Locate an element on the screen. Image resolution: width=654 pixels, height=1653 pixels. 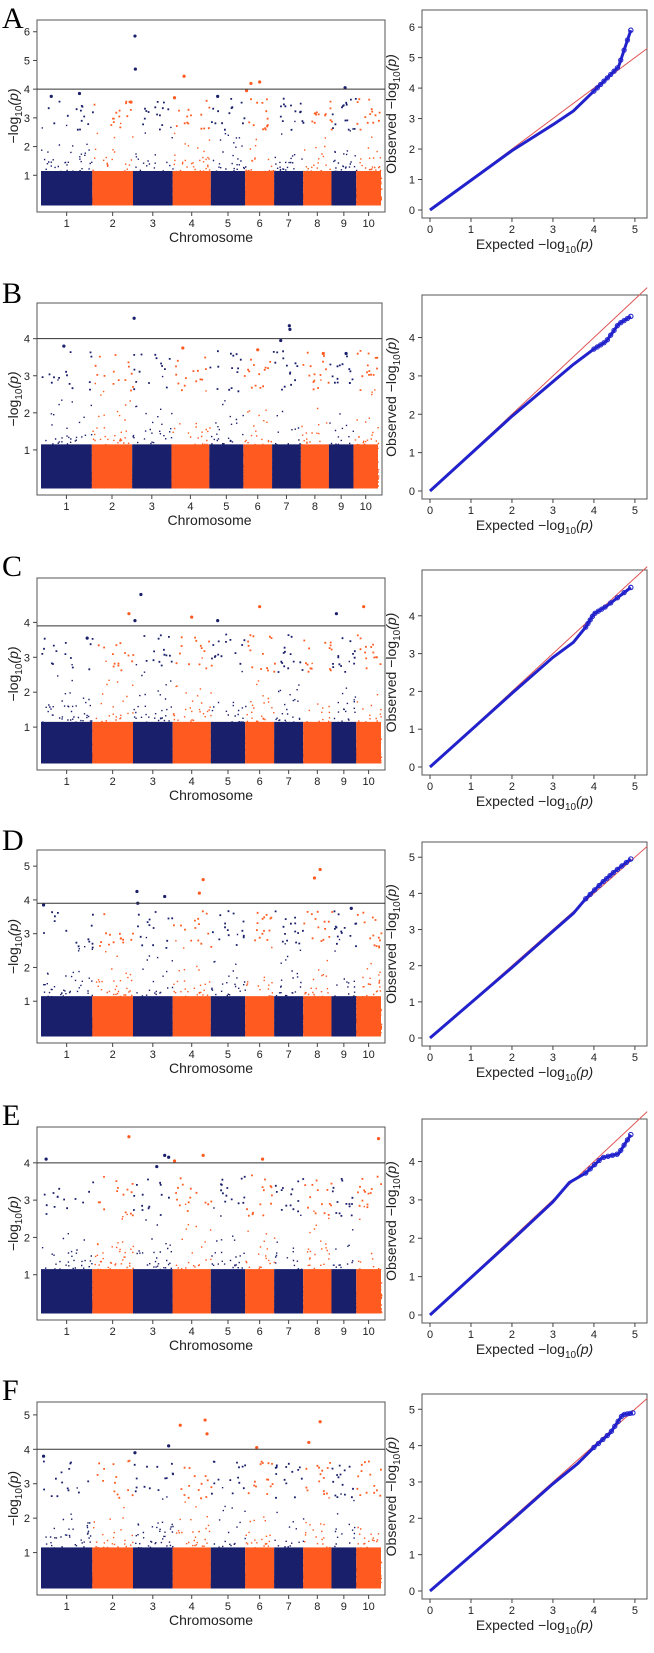
x-tick-label: 9 is located at coordinates (344, 1332).